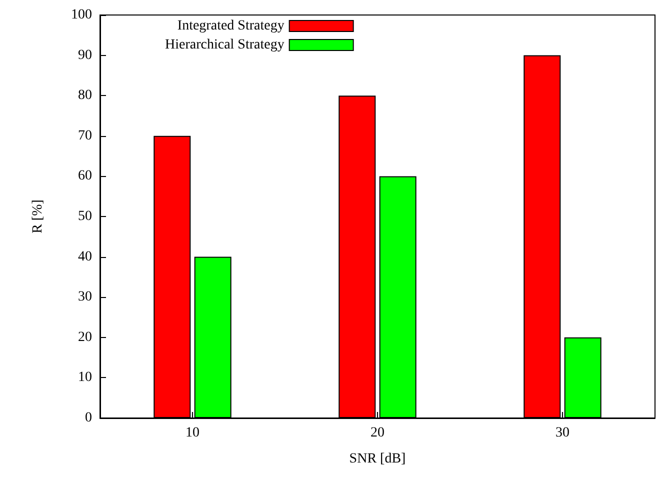 The image size is (671, 485). I want to click on y-tick-label: 60, so click(85, 176).